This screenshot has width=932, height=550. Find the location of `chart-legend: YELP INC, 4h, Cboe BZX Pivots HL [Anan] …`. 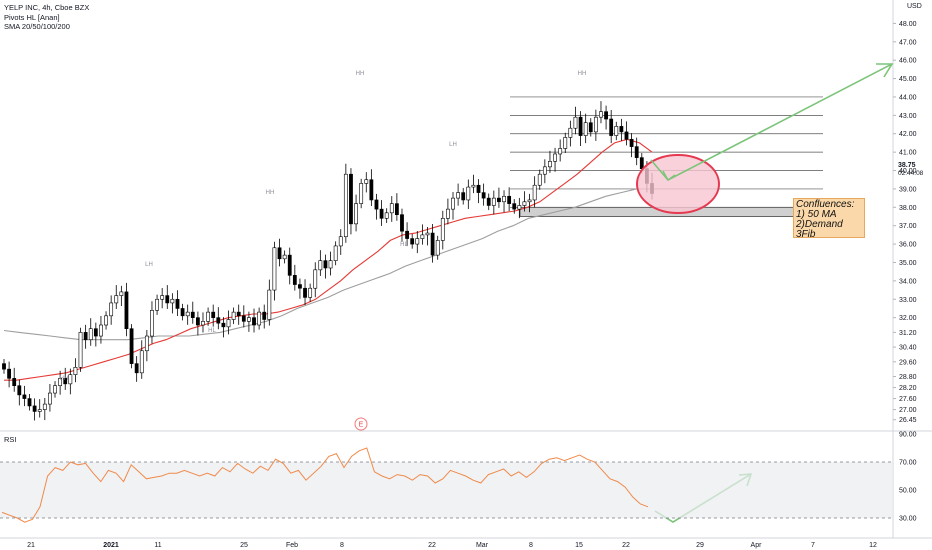

chart-legend: YELP INC, 4h, Cboe BZX Pivots HL [Anan] … is located at coordinates (46, 17).